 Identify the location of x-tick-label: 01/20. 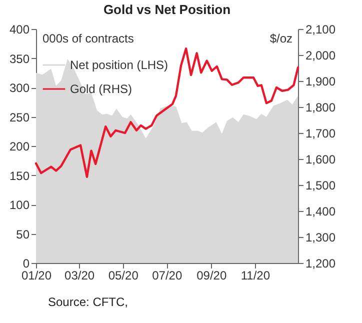
(36, 275).